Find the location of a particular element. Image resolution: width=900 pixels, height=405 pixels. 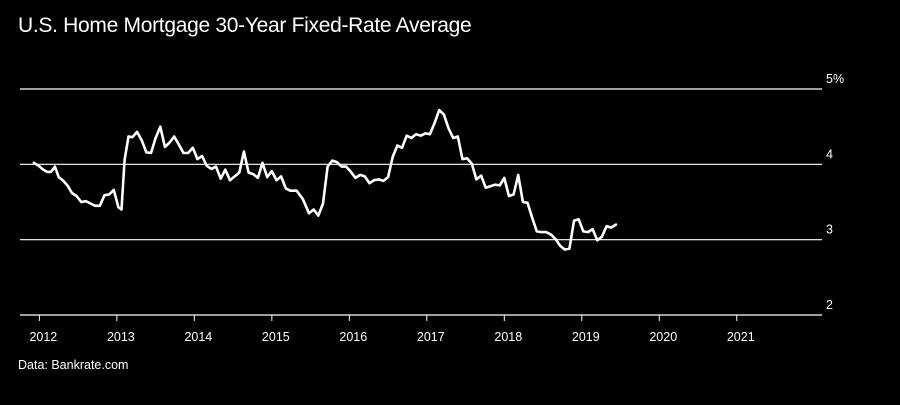

y-axis-ticks: 2 3 4 5% is located at coordinates (835, 192).